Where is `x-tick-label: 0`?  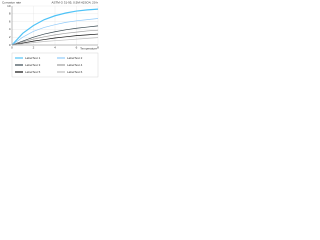 x-tick-label: 0 is located at coordinates (12, 47).